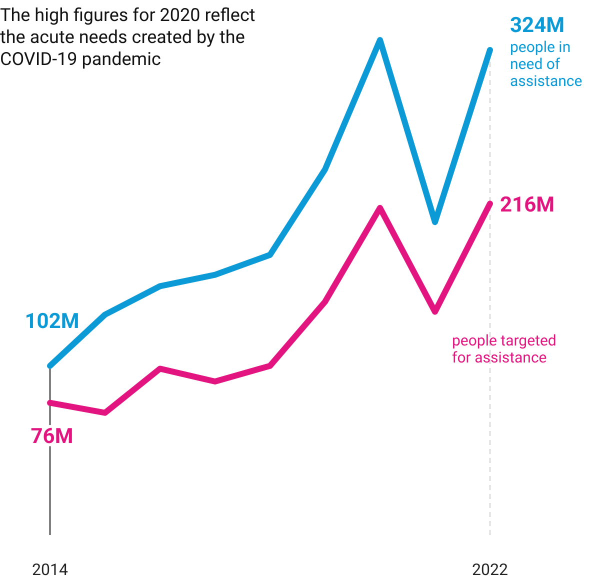 Image resolution: width=598 pixels, height=577 pixels. What do you see at coordinates (490, 568) in the screenshot?
I see `x-tick-label: 2022` at bounding box center [490, 568].